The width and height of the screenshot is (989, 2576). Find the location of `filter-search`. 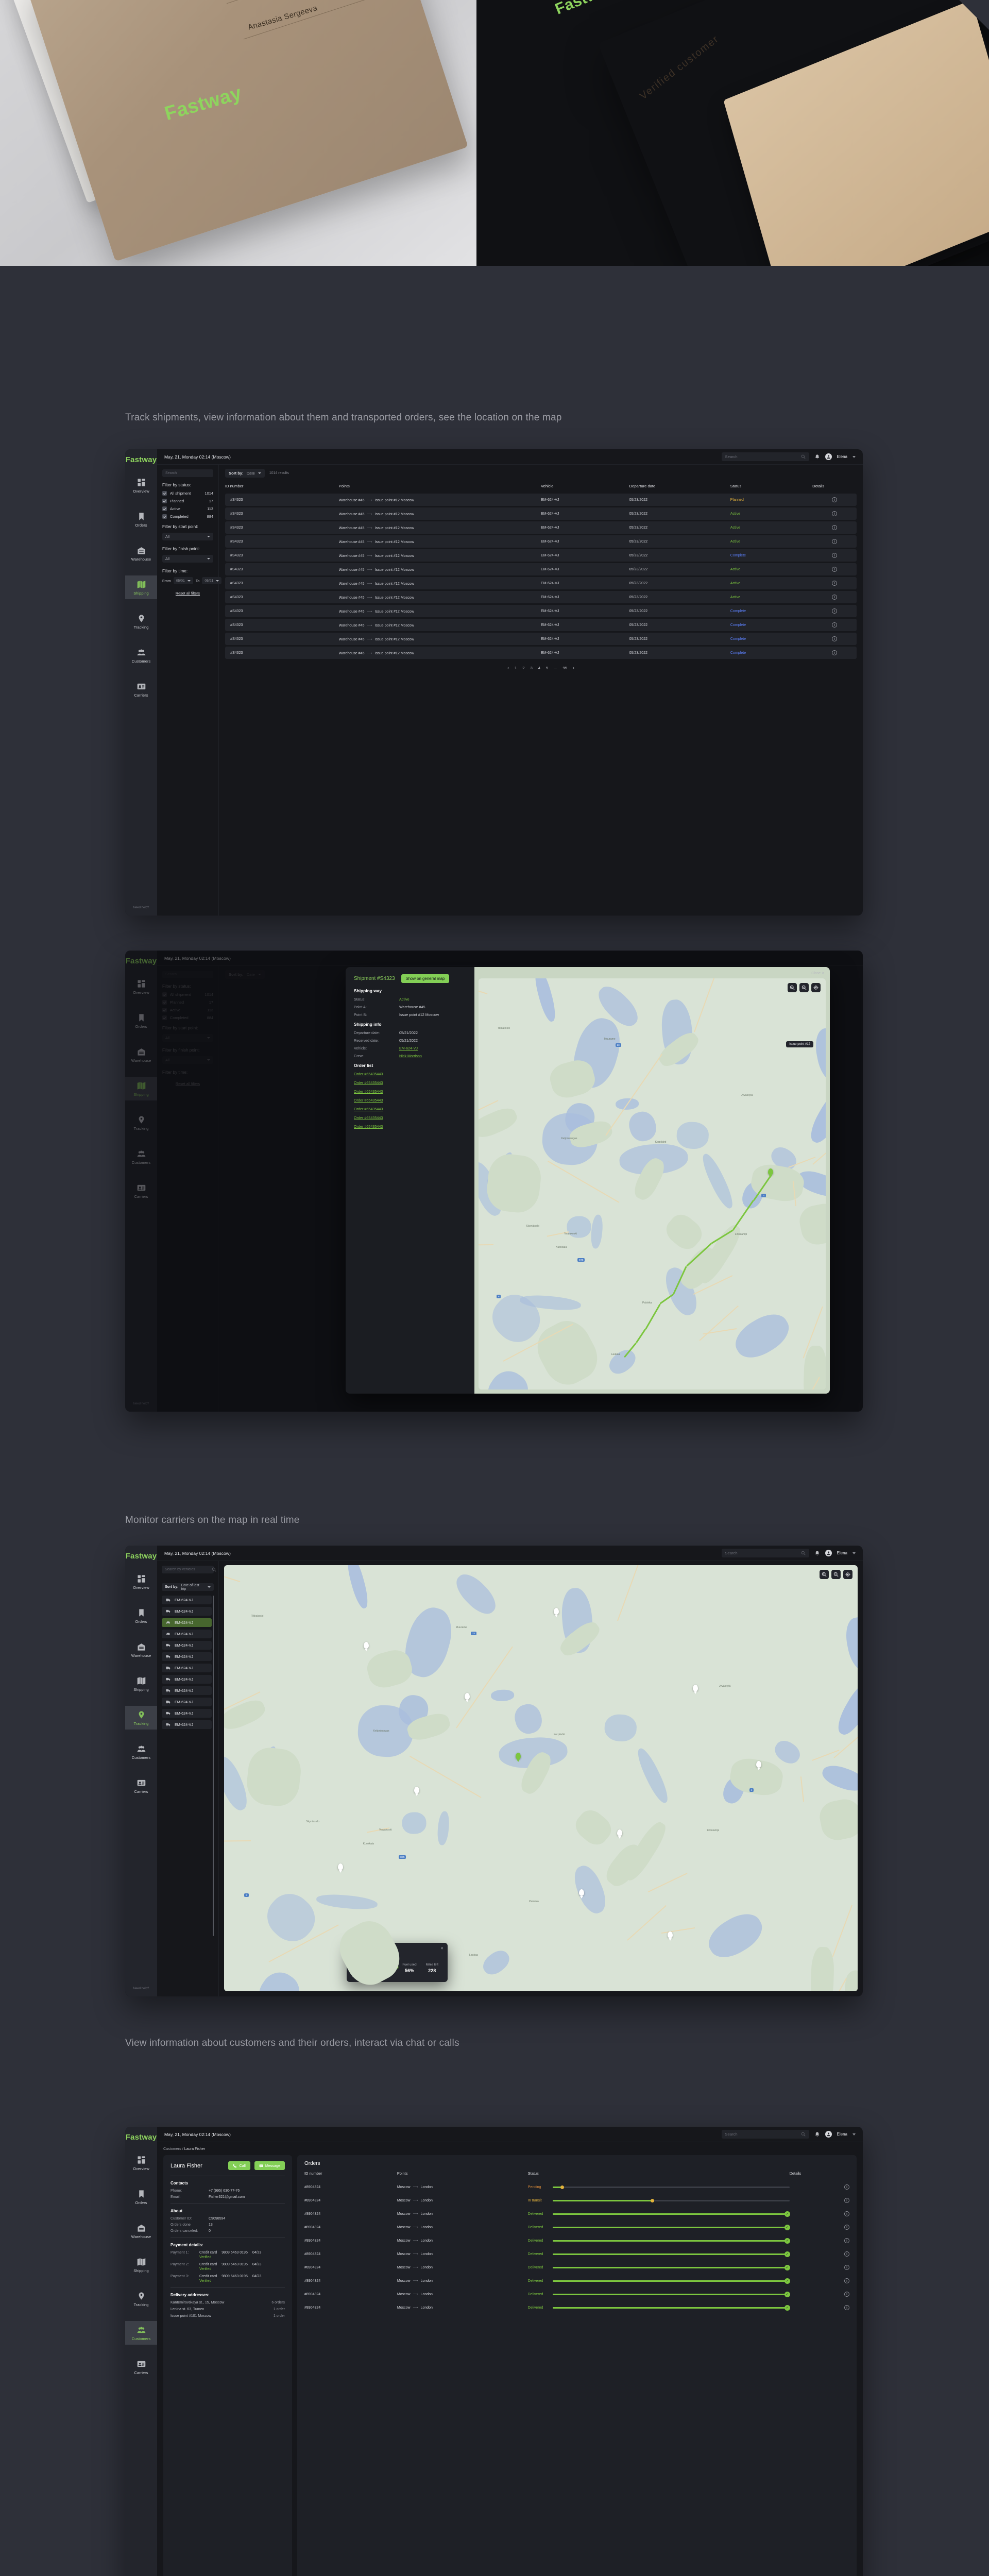

filter-search is located at coordinates (187, 473).